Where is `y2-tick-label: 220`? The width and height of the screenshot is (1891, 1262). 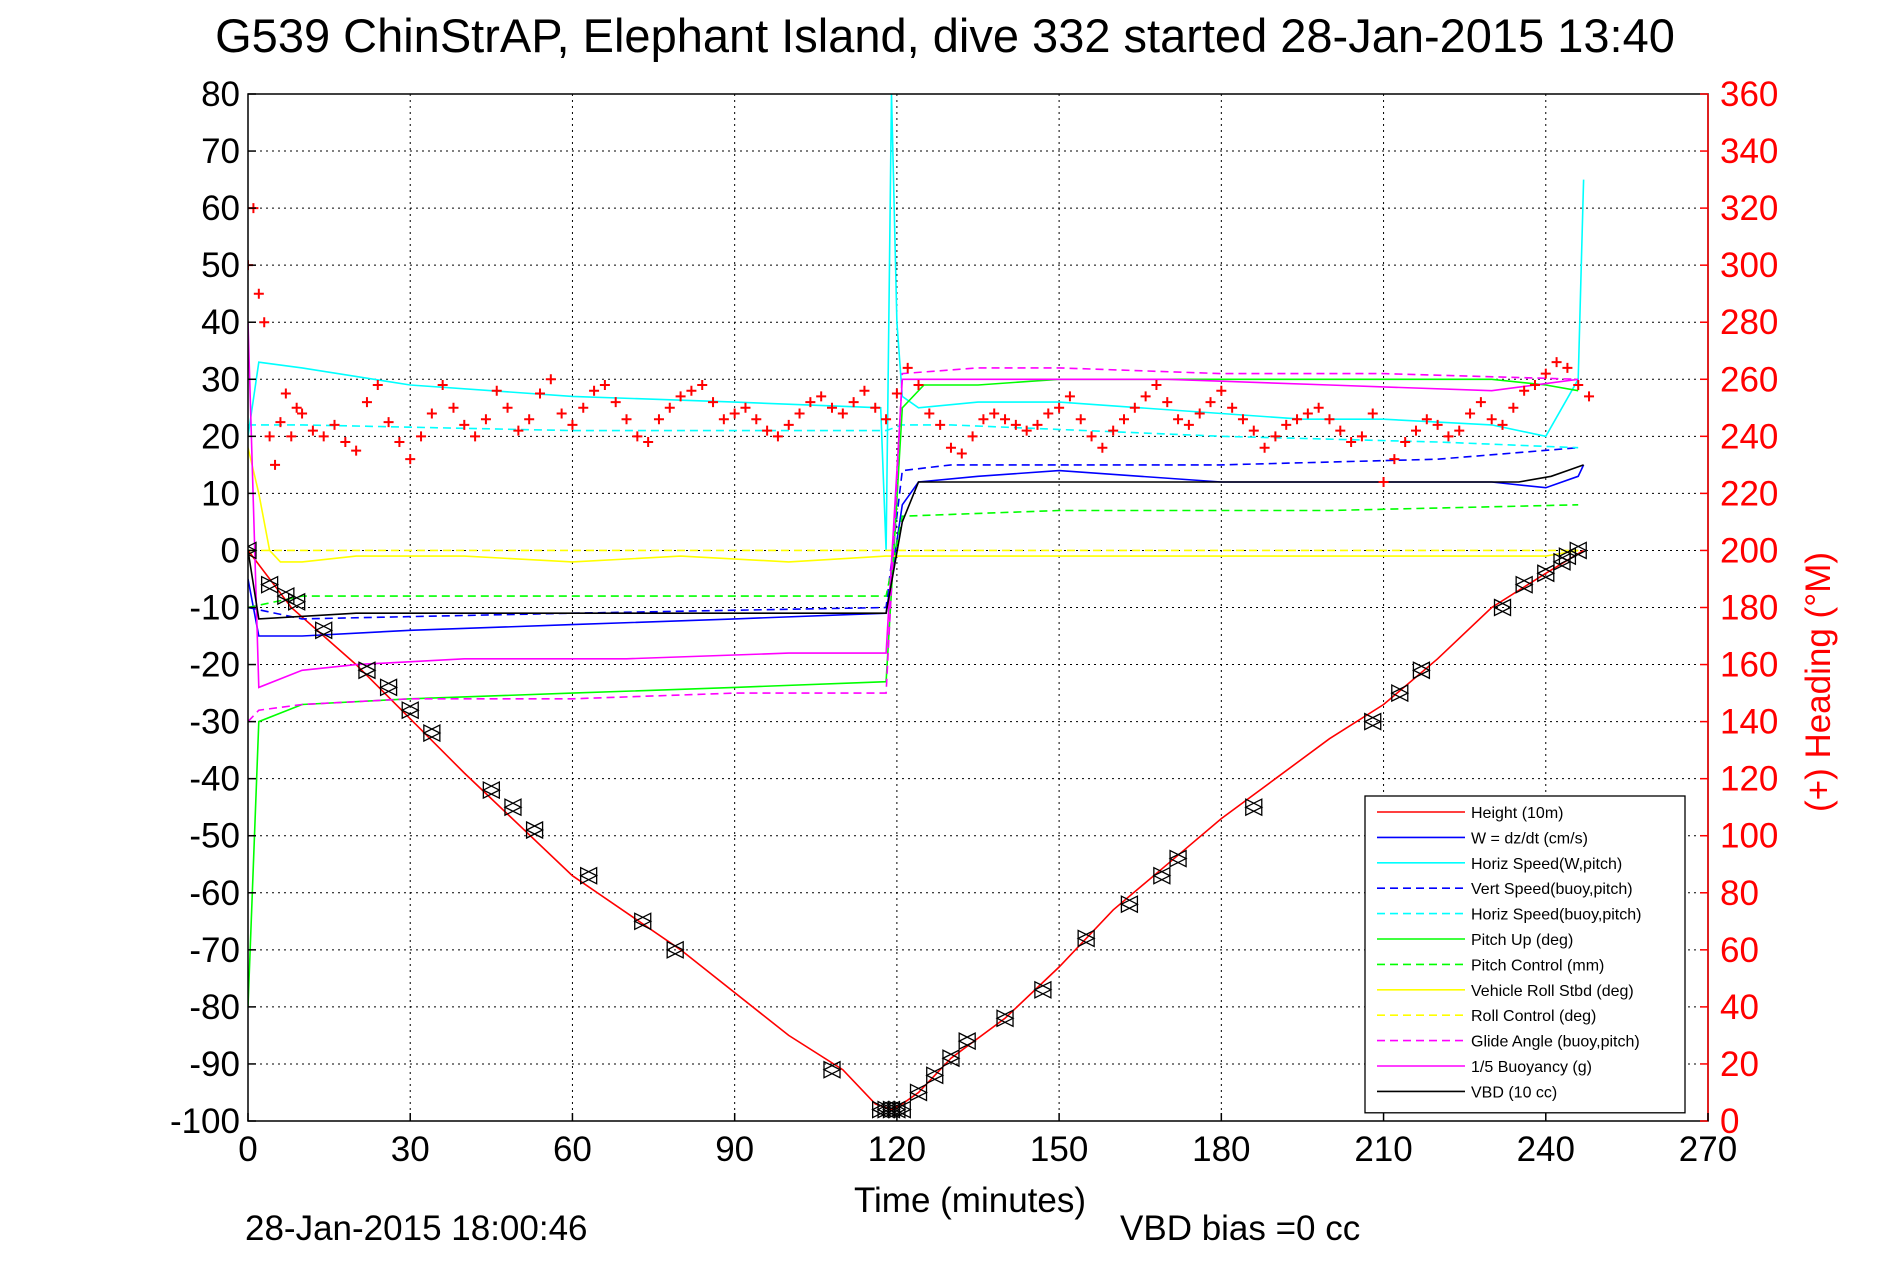
y2-tick-label: 220 is located at coordinates (1749, 493).